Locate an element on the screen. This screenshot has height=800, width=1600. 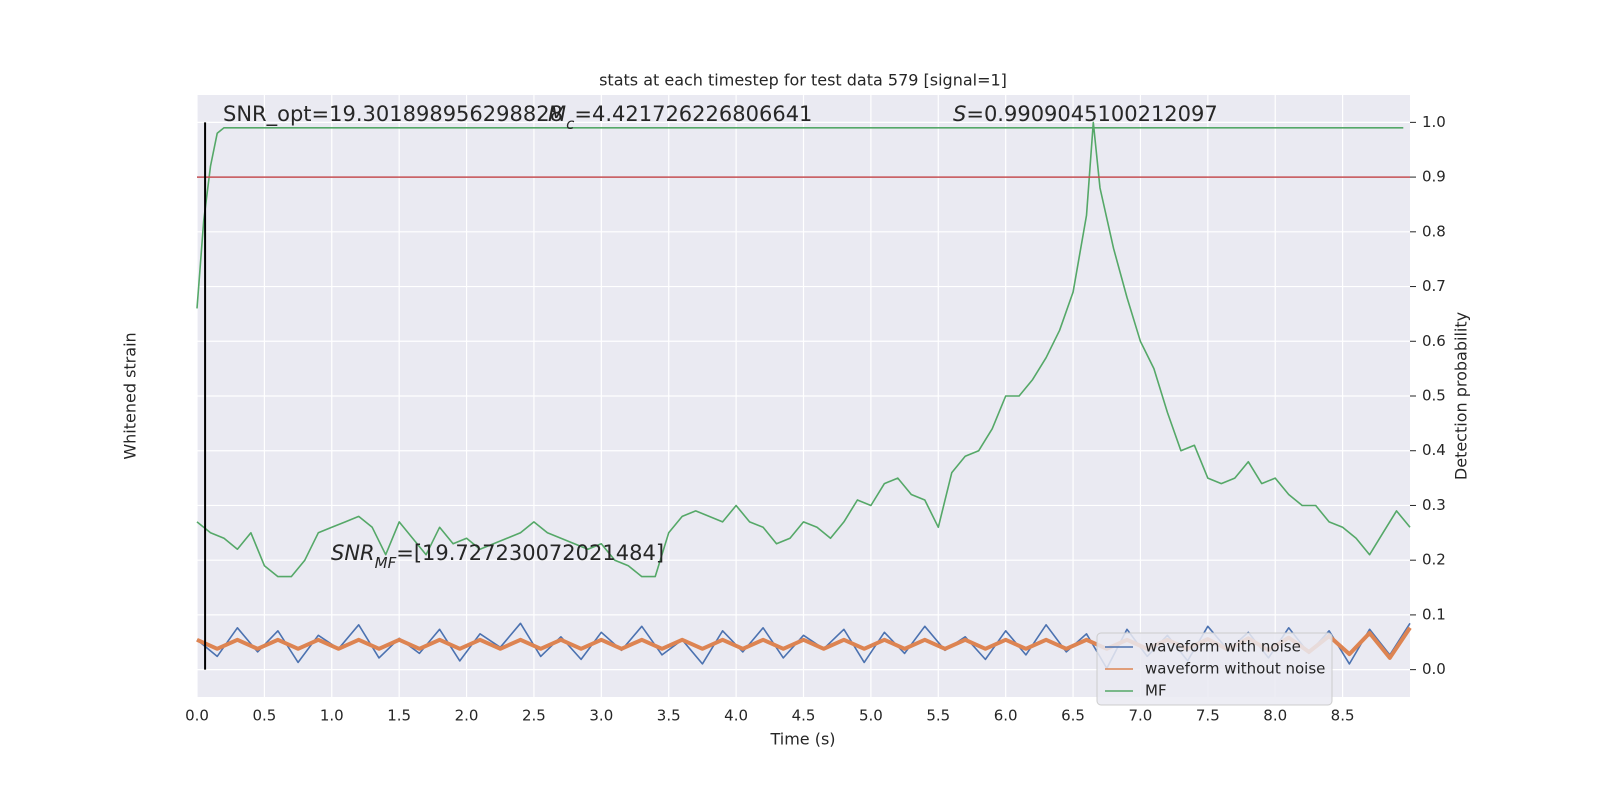
y2-tick-label: 0.9 is located at coordinates (1434, 177).